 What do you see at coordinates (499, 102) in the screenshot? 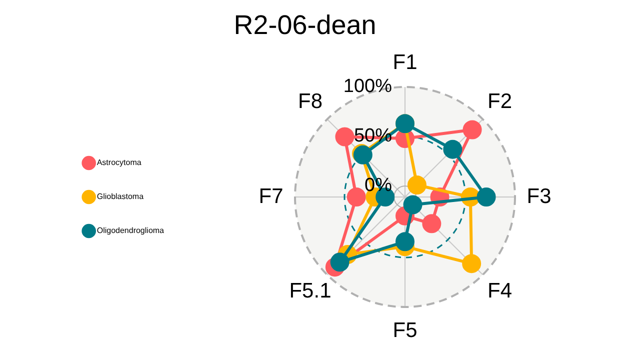
I see `spoke-label: F2` at bounding box center [499, 102].